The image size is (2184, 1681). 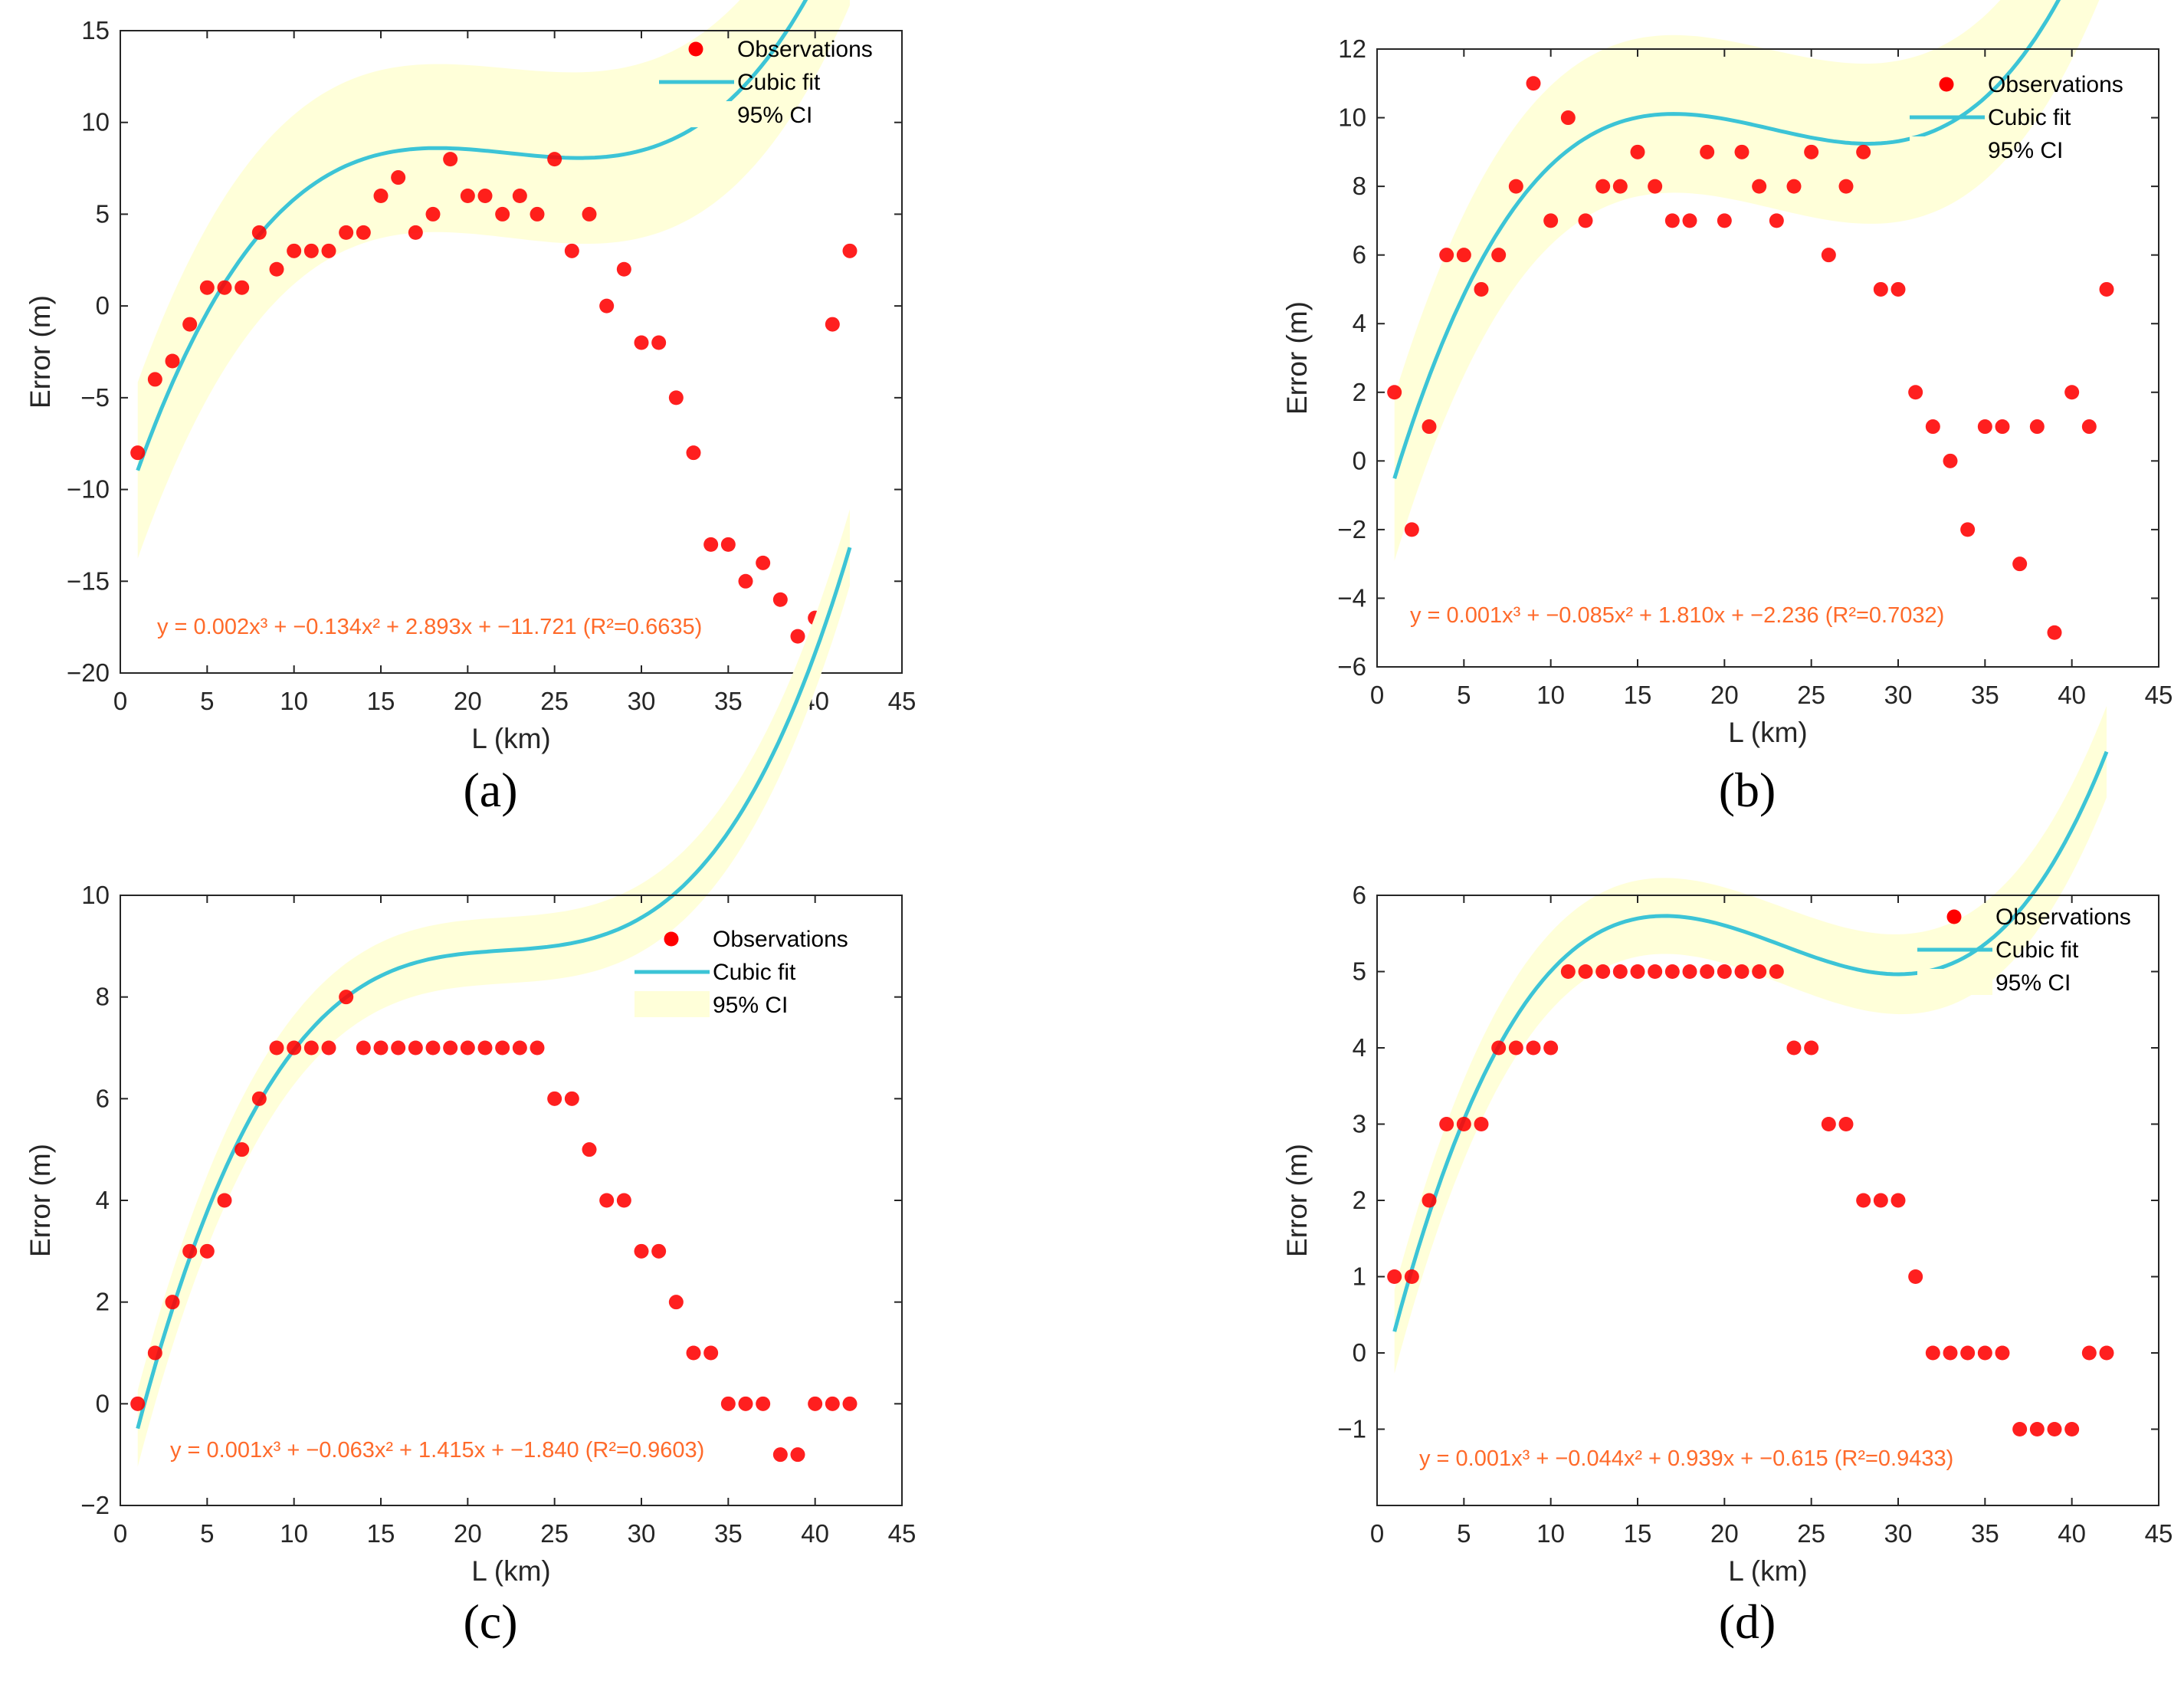 What do you see at coordinates (741, 972) in the screenshot?
I see `legend: Observations Cubic fit 95% CI` at bounding box center [741, 972].